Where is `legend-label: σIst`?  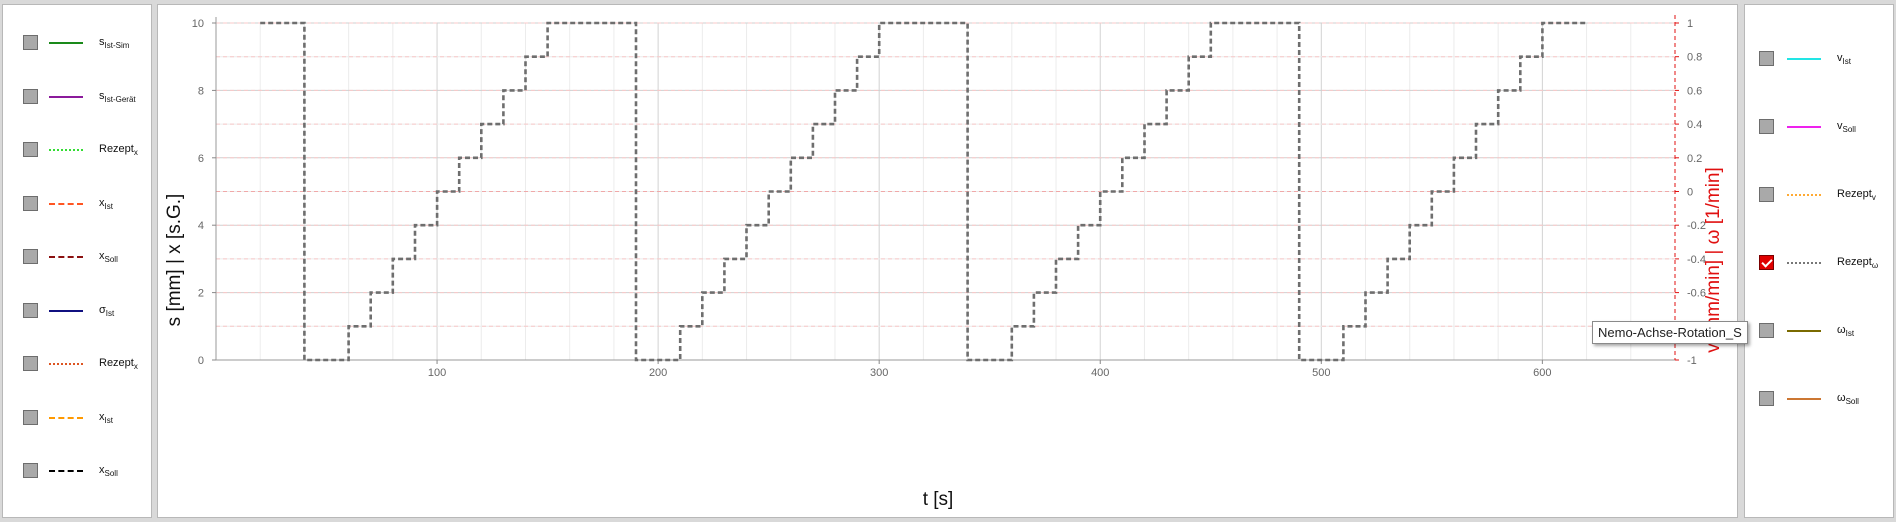 legend-label: σIst is located at coordinates (106, 311).